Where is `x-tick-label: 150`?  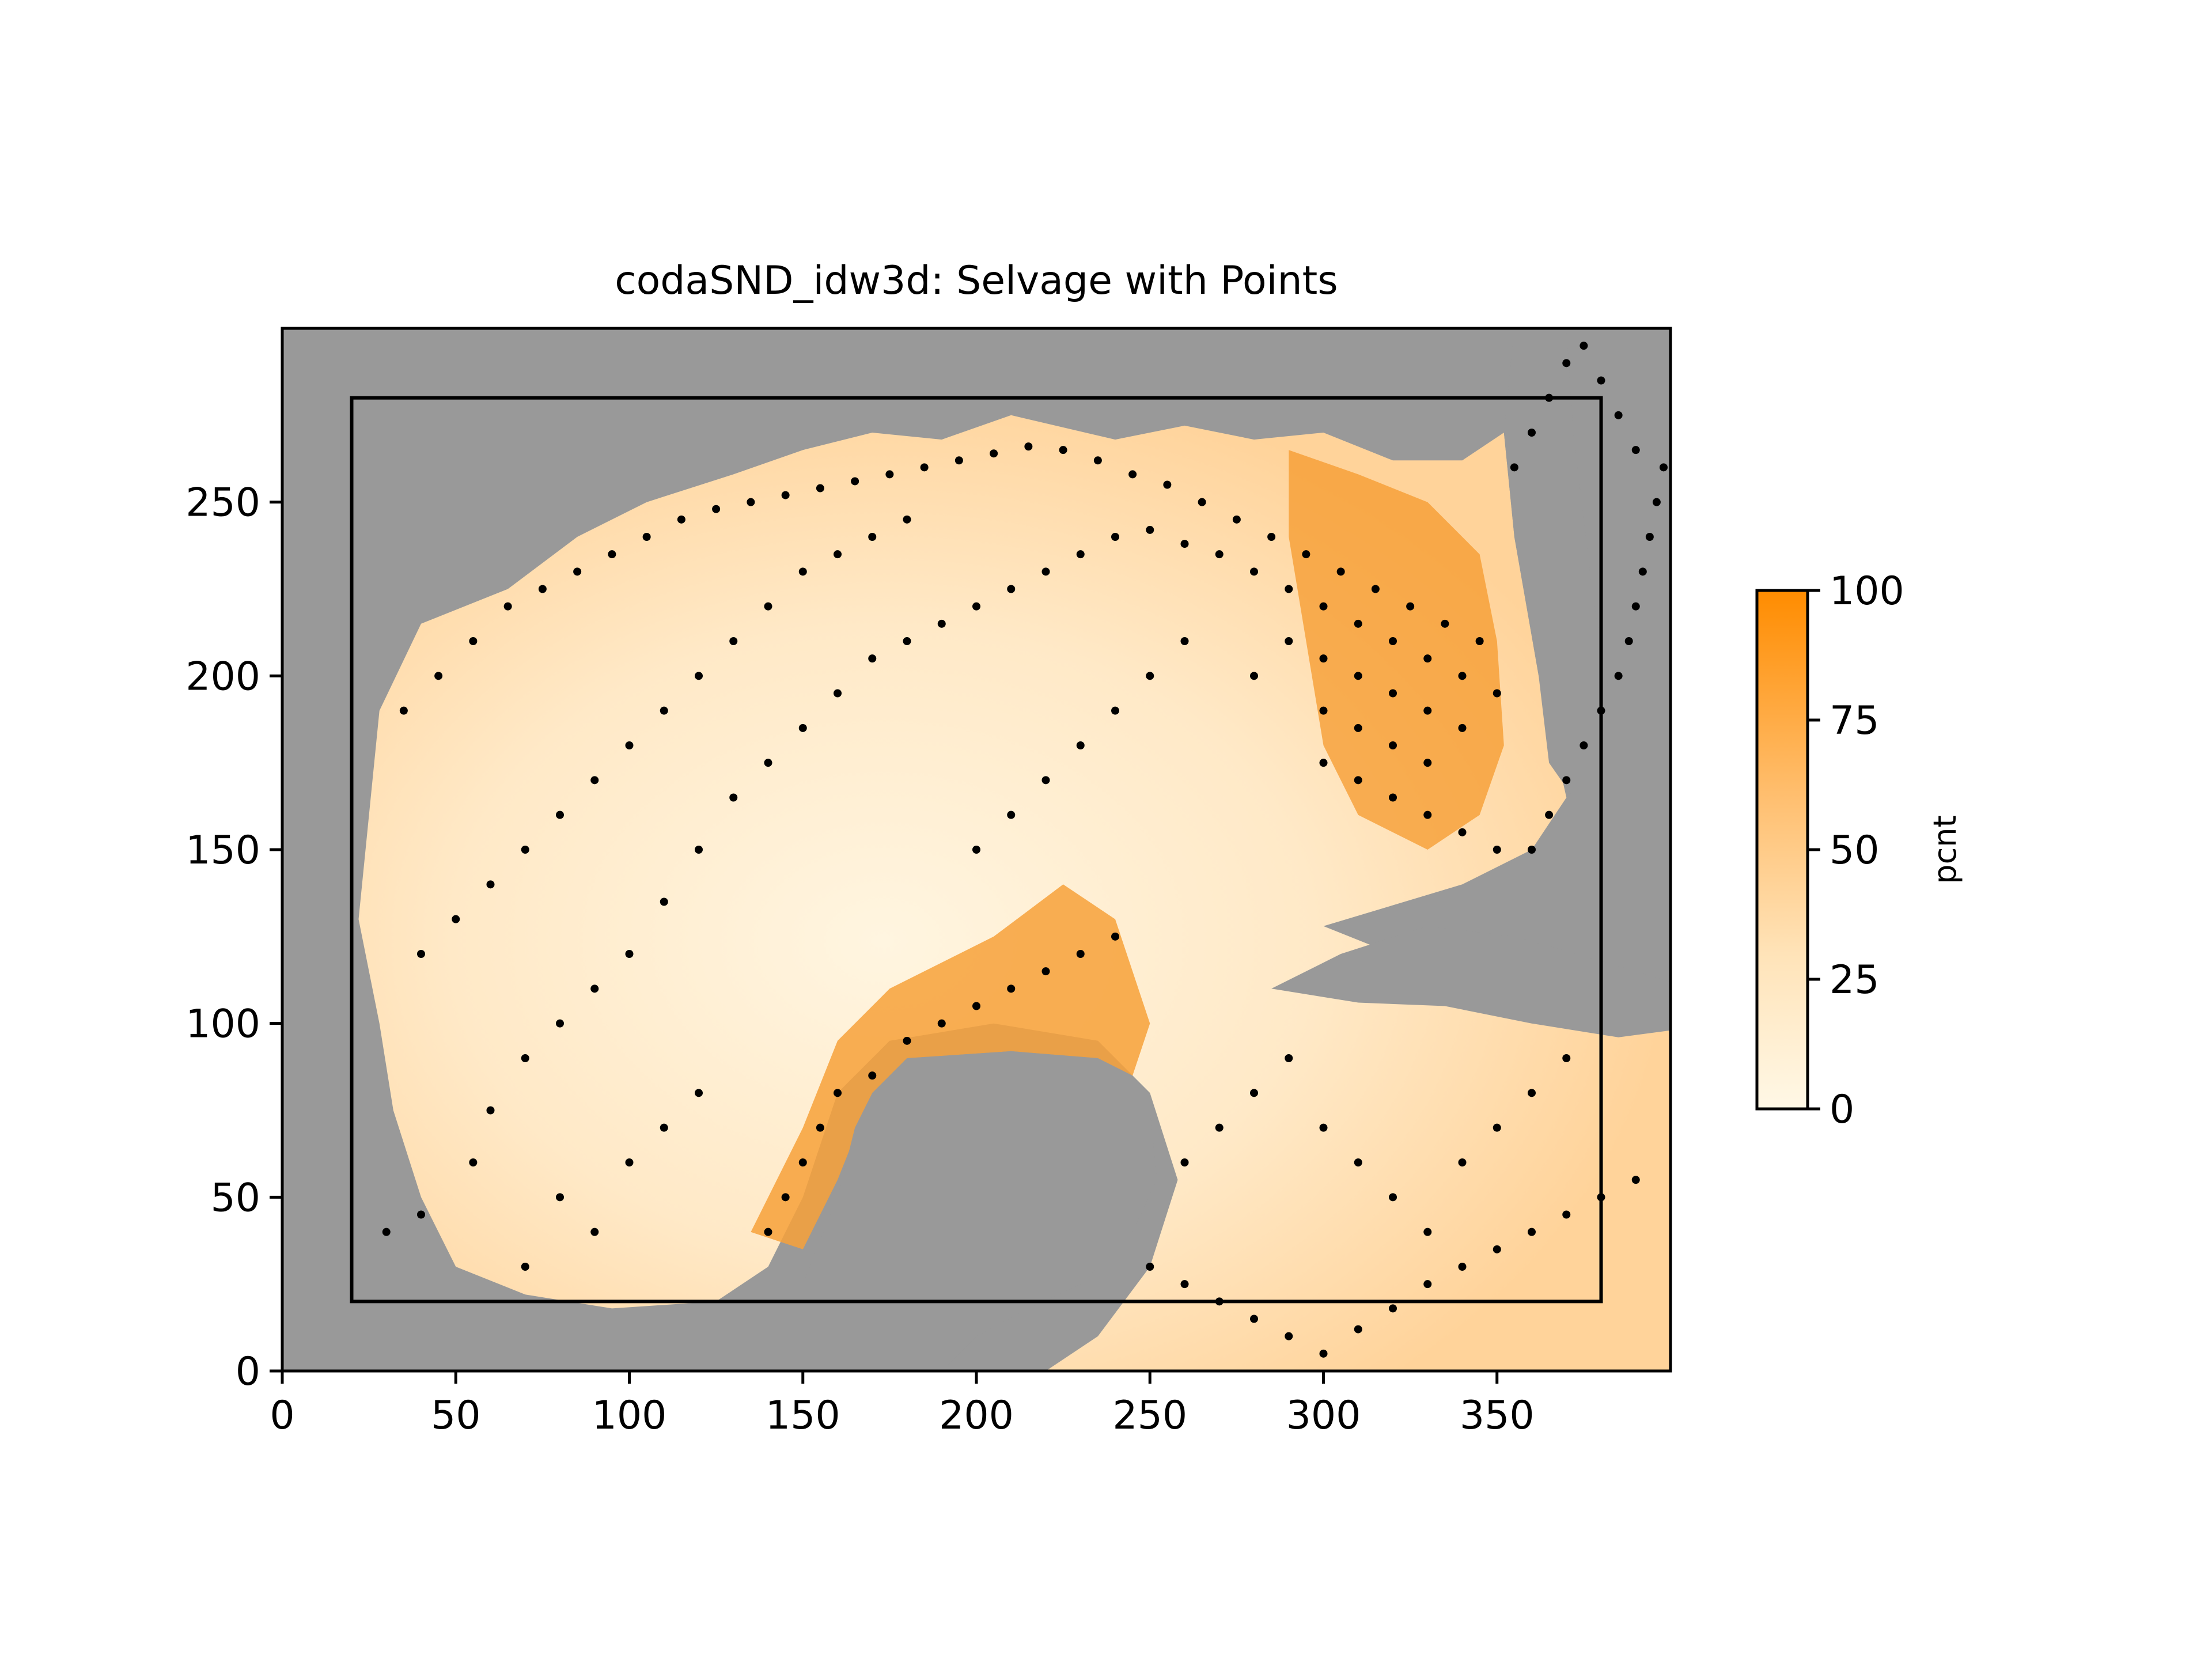 x-tick-label: 150 is located at coordinates (803, 1415).